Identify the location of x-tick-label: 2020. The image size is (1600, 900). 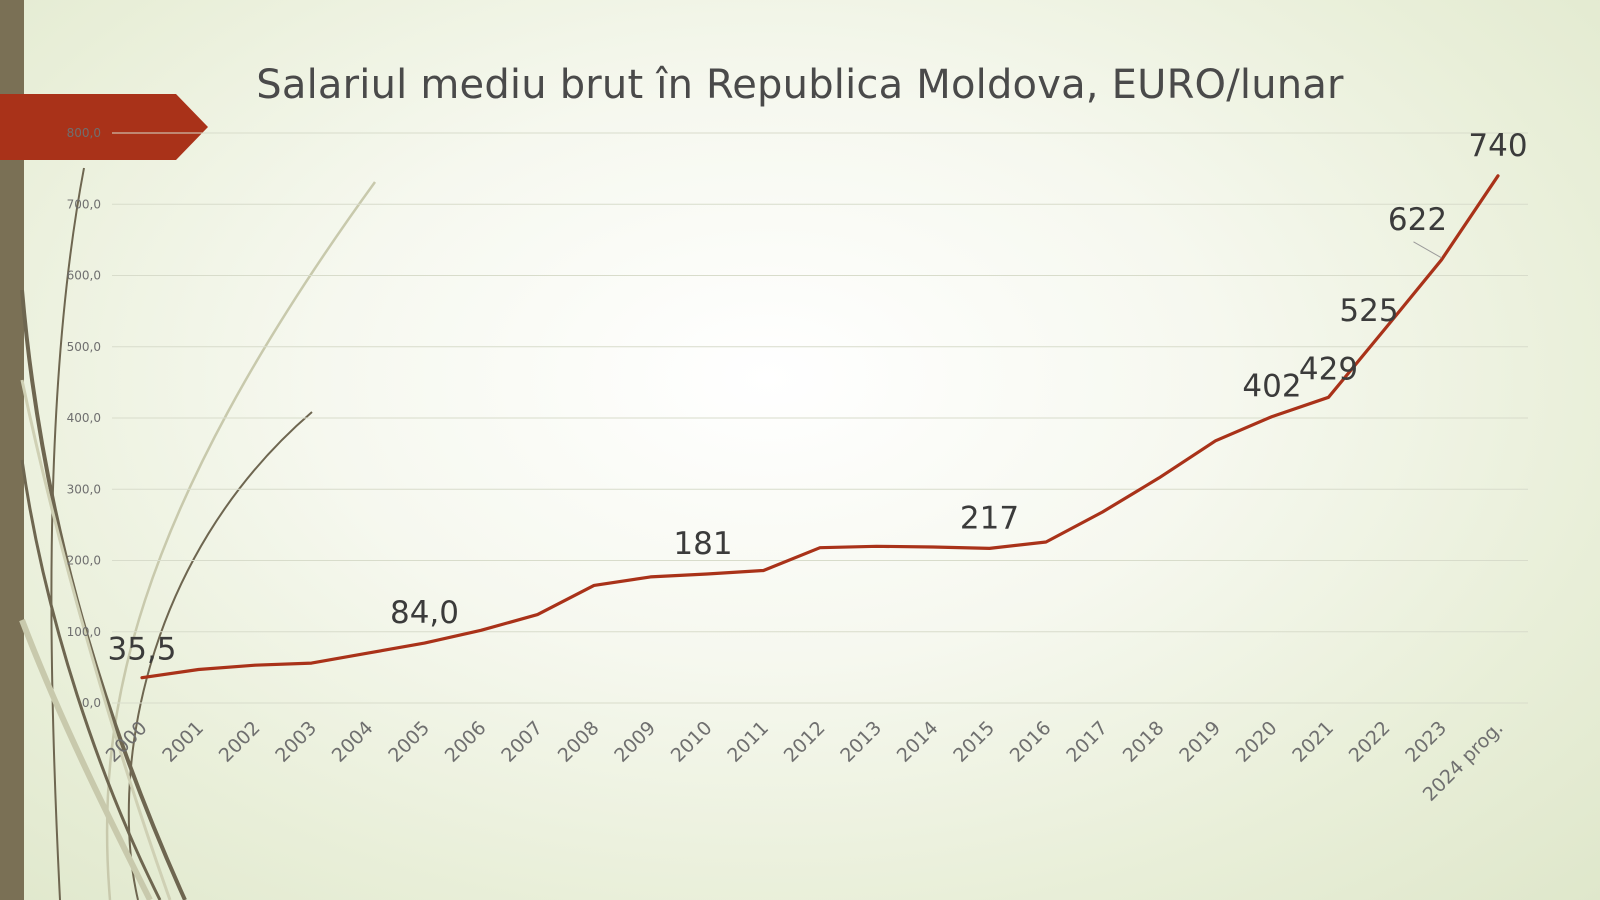
(1257, 742).